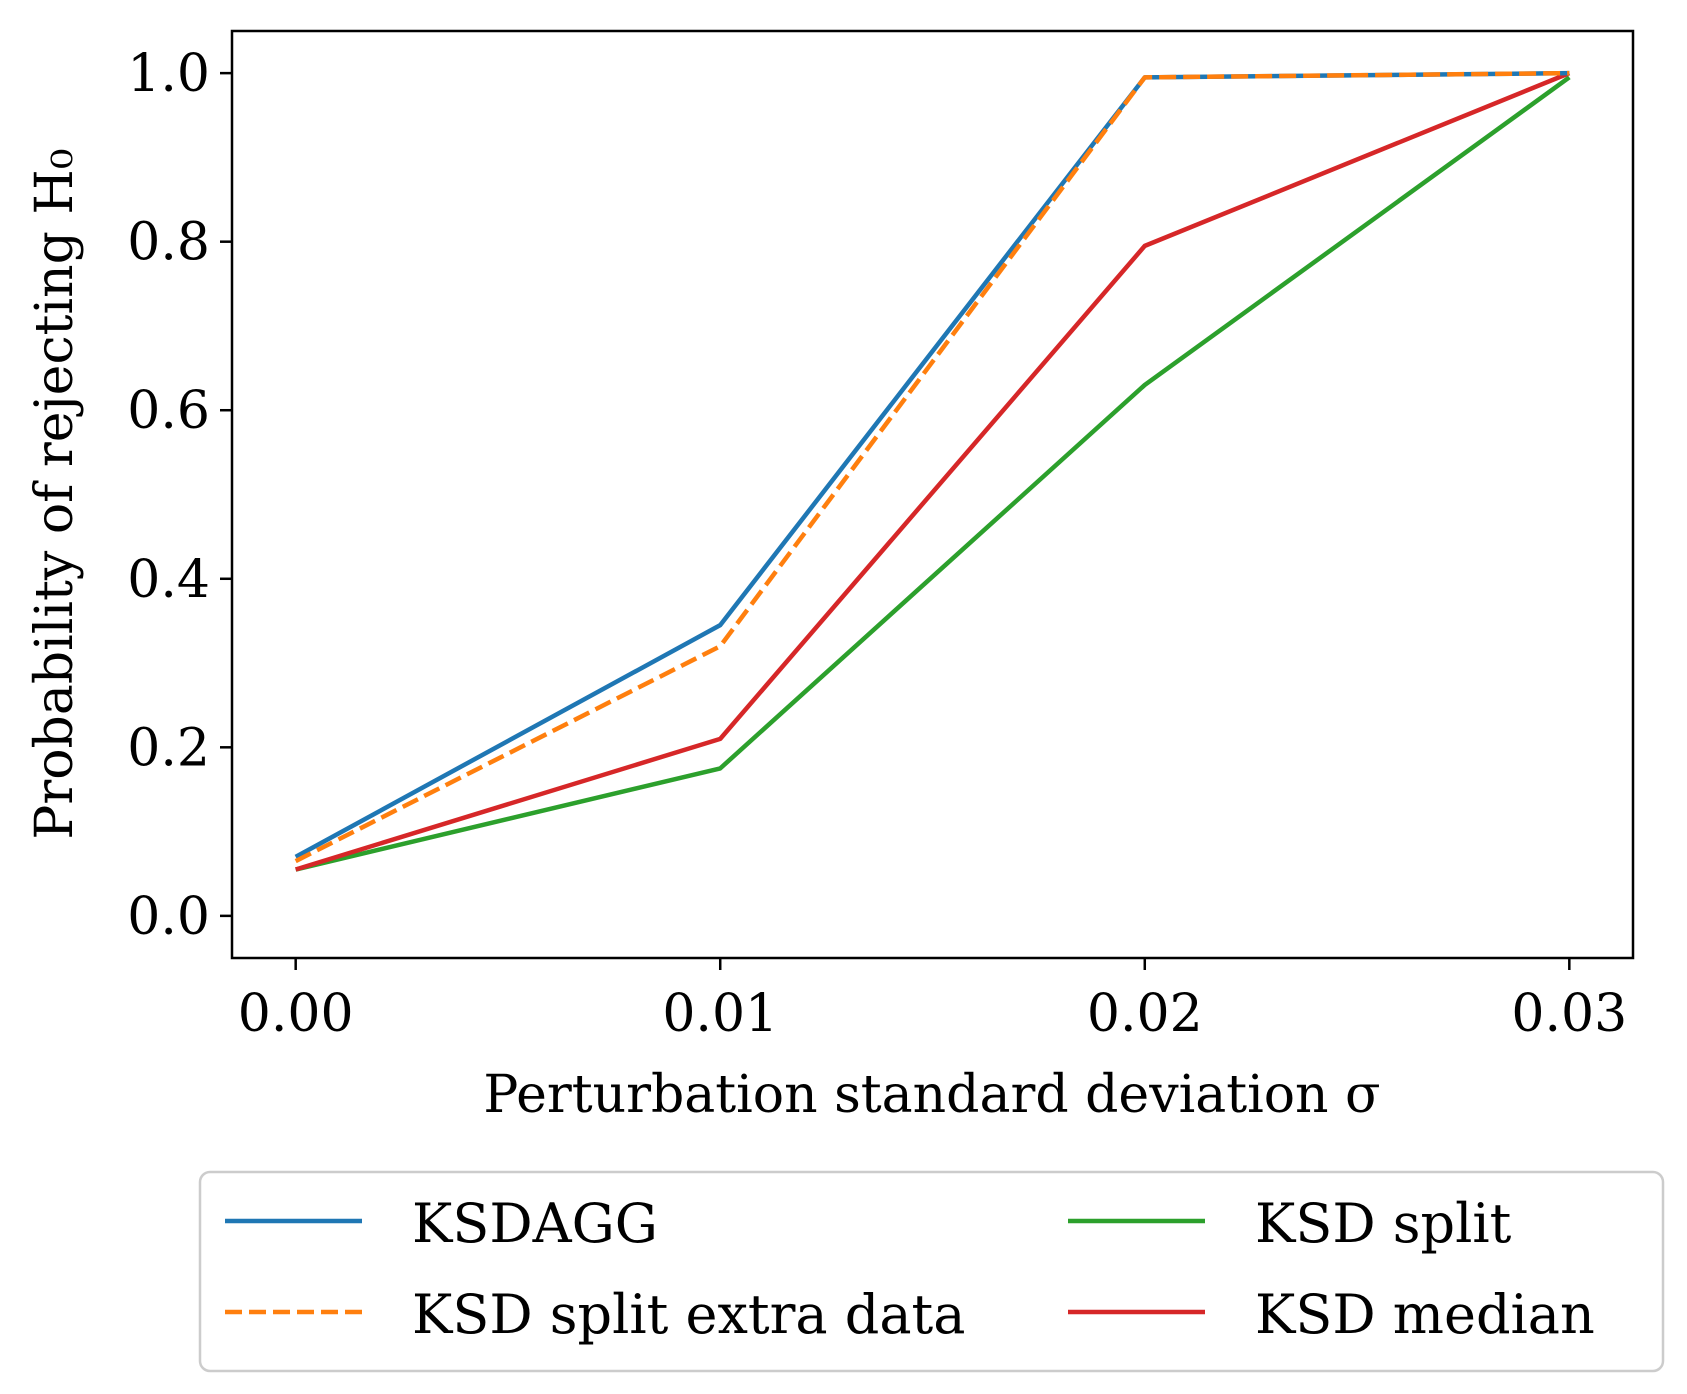  What do you see at coordinates (168, 74) in the screenshot?
I see `y-tick-label: 1.0` at bounding box center [168, 74].